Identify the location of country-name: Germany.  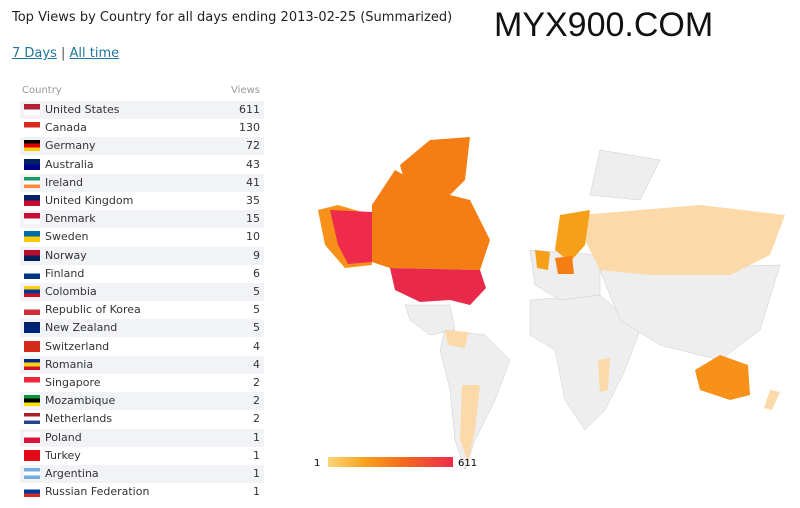
(70, 146).